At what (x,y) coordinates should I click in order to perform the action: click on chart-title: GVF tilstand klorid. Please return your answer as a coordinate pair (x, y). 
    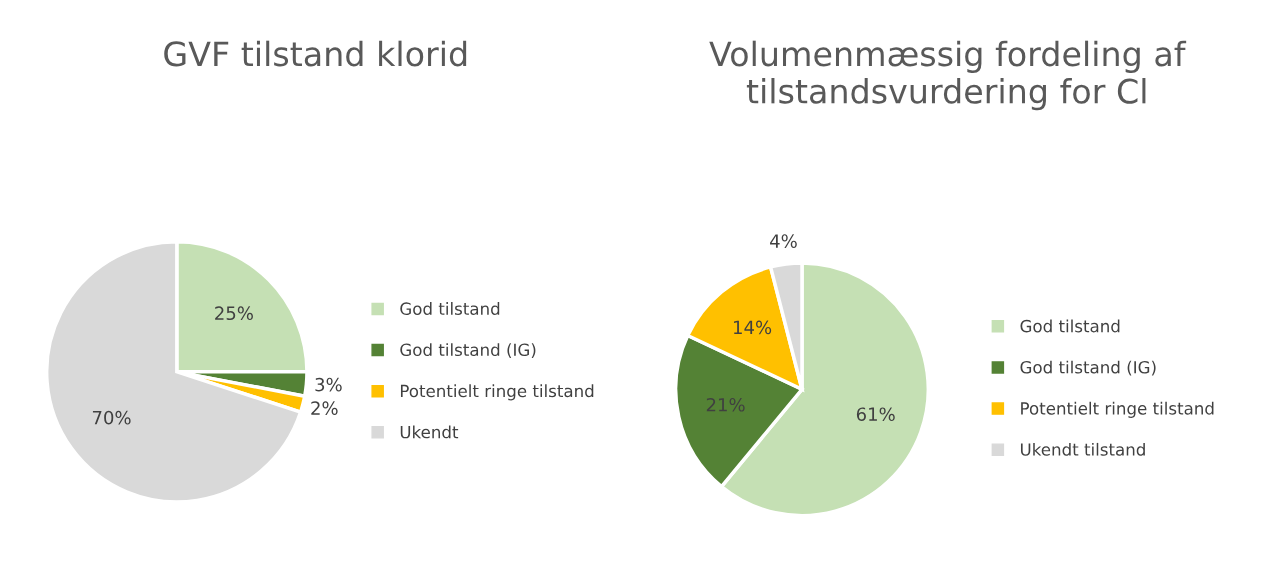
    Looking at the image, I should click on (315, 53).